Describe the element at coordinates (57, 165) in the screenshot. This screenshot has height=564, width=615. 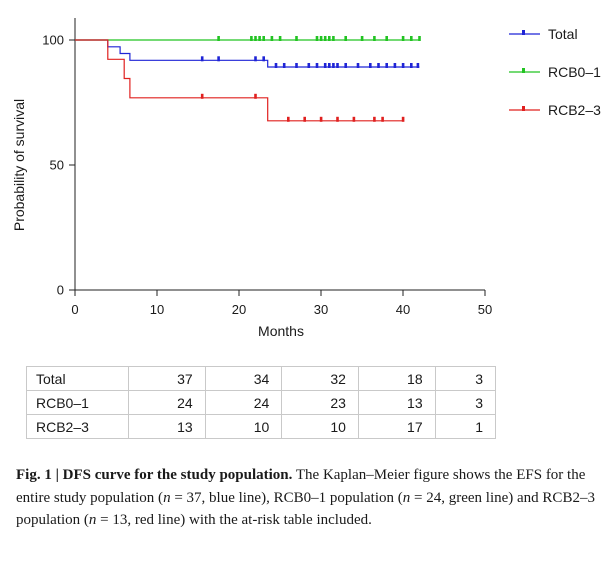
I see `y-tick-label: 50` at that location.